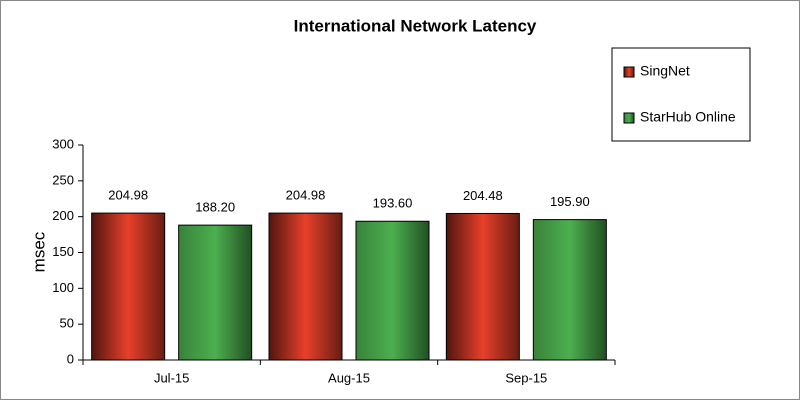  I want to click on legend-label: SingNet, so click(665, 71).